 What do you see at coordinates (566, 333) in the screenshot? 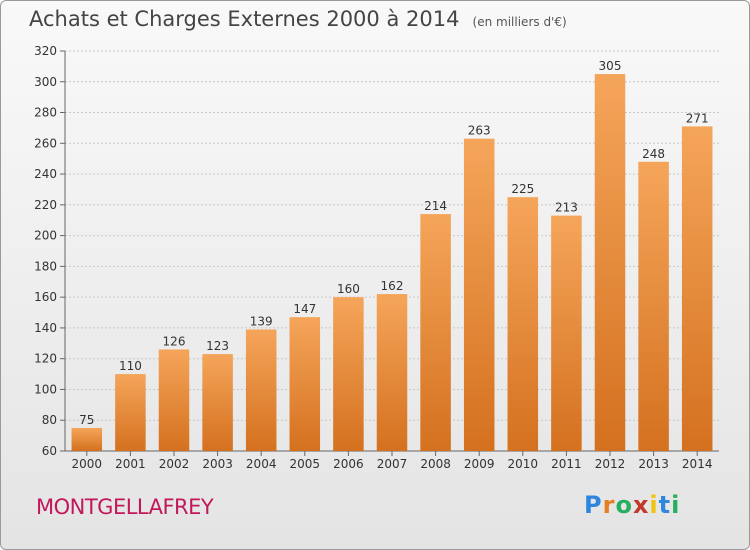
I see `bar-2011` at bounding box center [566, 333].